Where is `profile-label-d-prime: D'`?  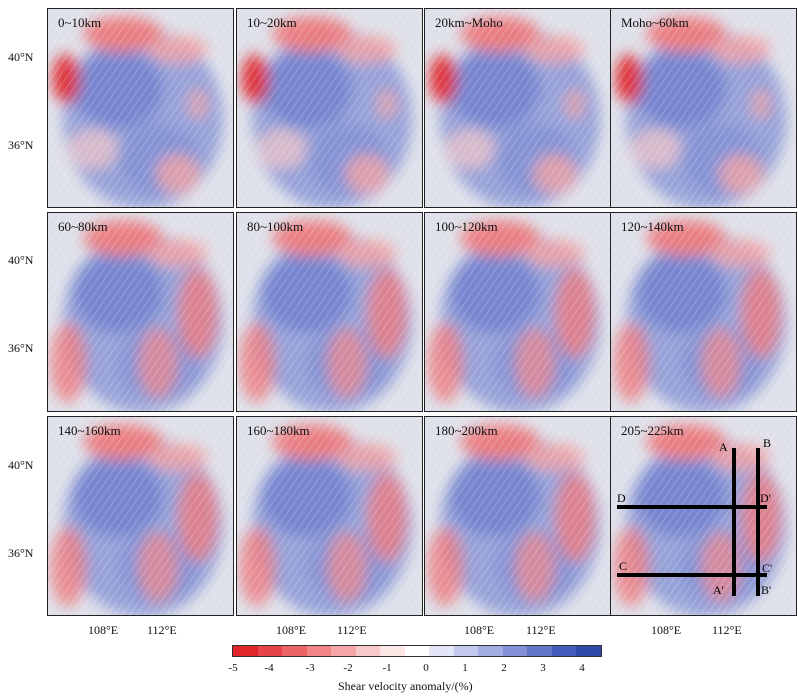
profile-label-d-prime: D' is located at coordinates (765, 498).